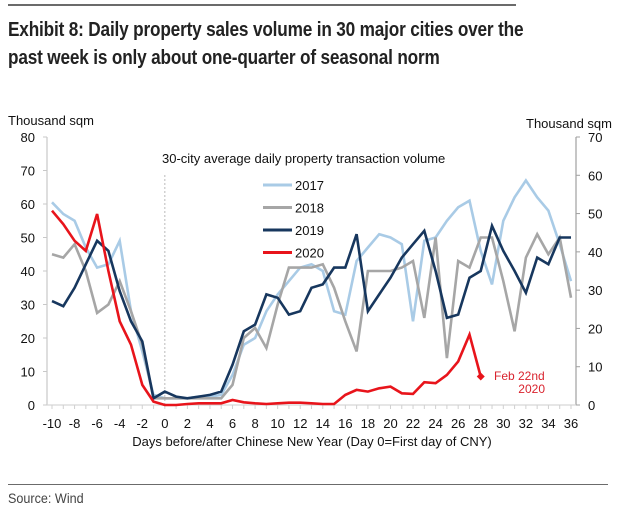 The width and height of the screenshot is (620, 516). Describe the element at coordinates (458, 423) in the screenshot. I see `x-tick-label: 26` at that location.